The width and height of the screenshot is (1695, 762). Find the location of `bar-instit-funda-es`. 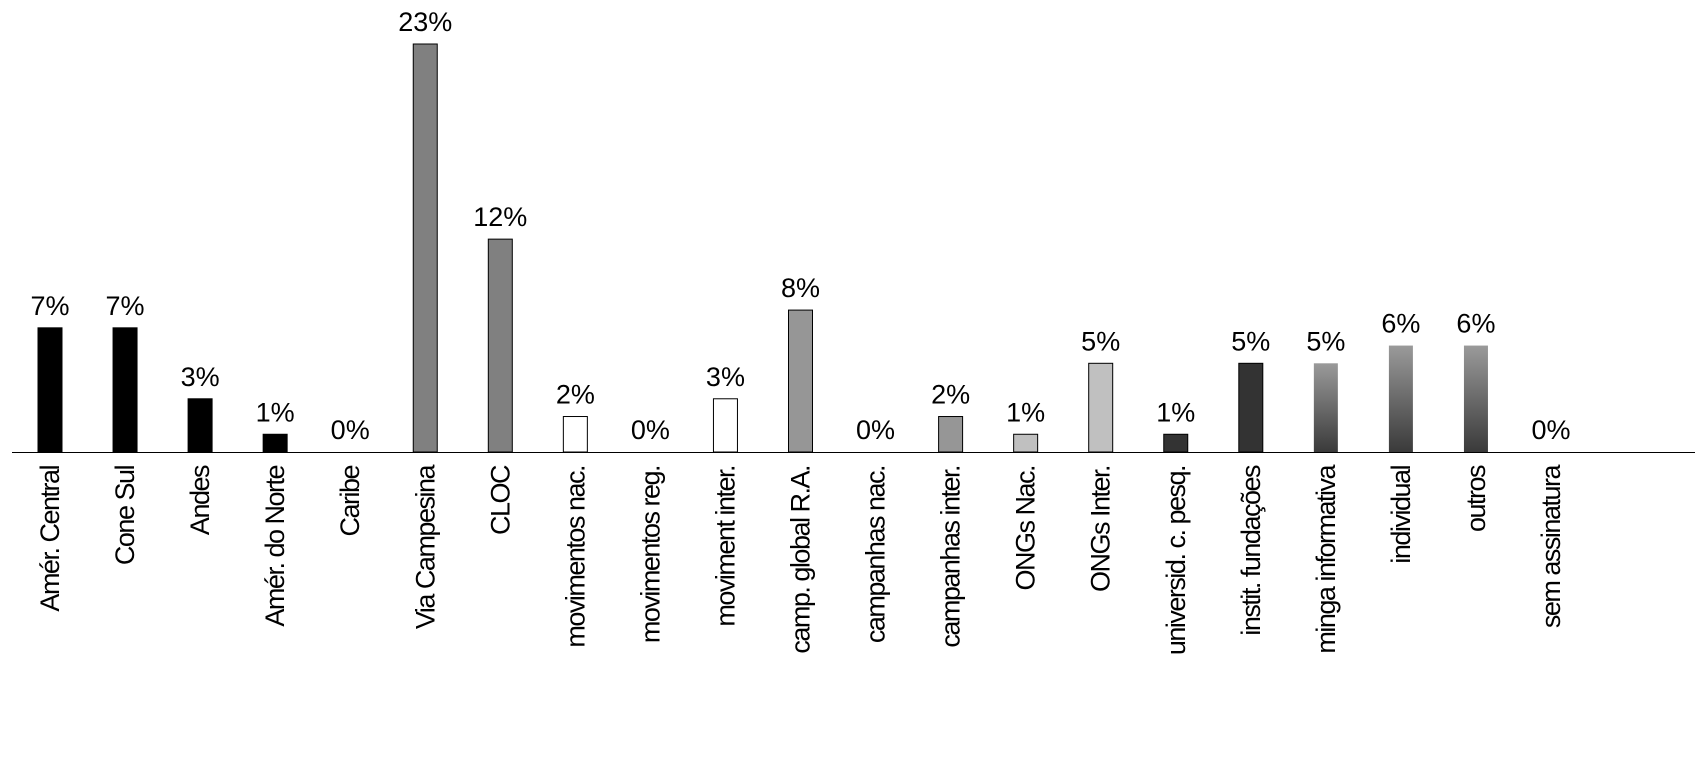

bar-instit-funda-es is located at coordinates (1251, 407).